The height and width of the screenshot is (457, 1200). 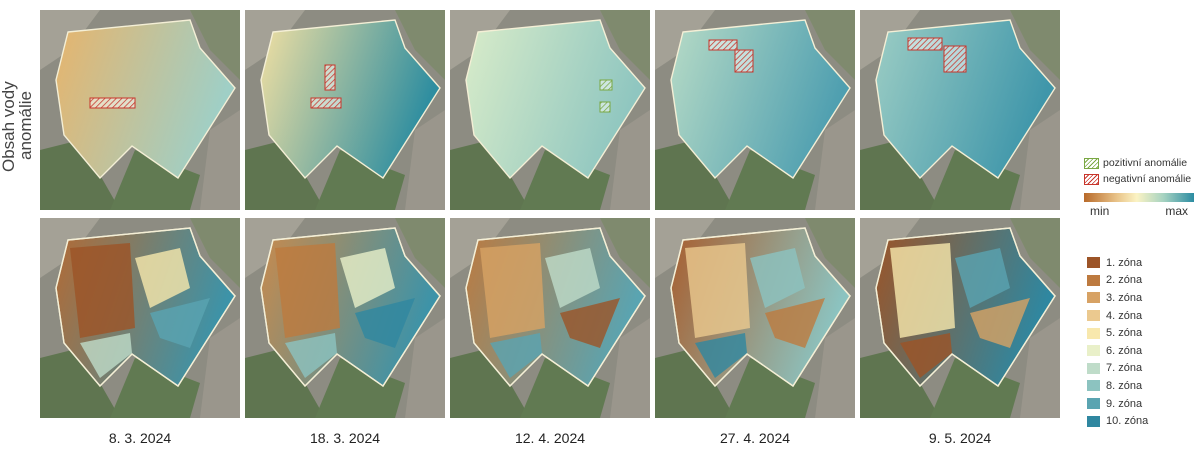 I want to click on zone-legend-item: 10. zóna, so click(x=1117, y=421).